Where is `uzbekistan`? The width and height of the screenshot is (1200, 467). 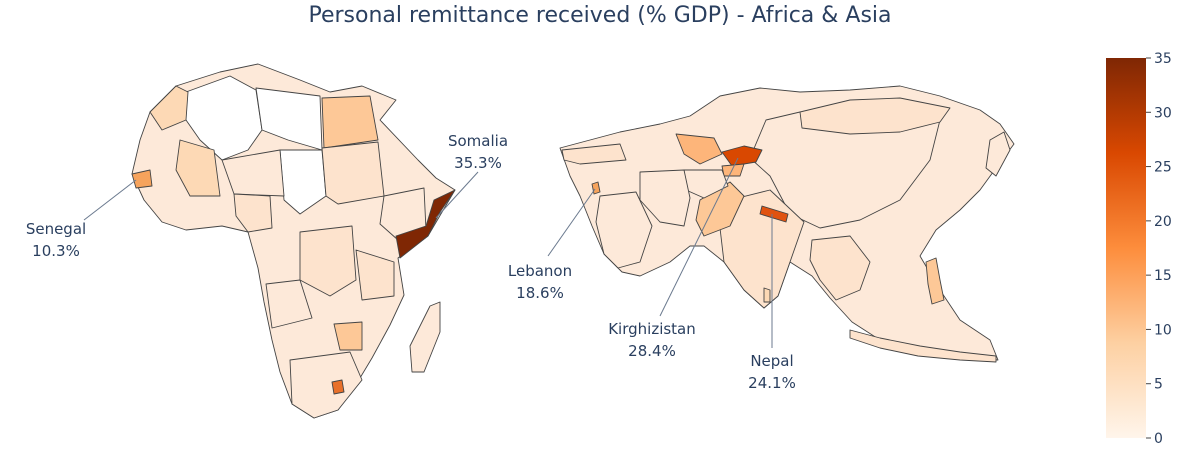 uzbekistan is located at coordinates (699, 149).